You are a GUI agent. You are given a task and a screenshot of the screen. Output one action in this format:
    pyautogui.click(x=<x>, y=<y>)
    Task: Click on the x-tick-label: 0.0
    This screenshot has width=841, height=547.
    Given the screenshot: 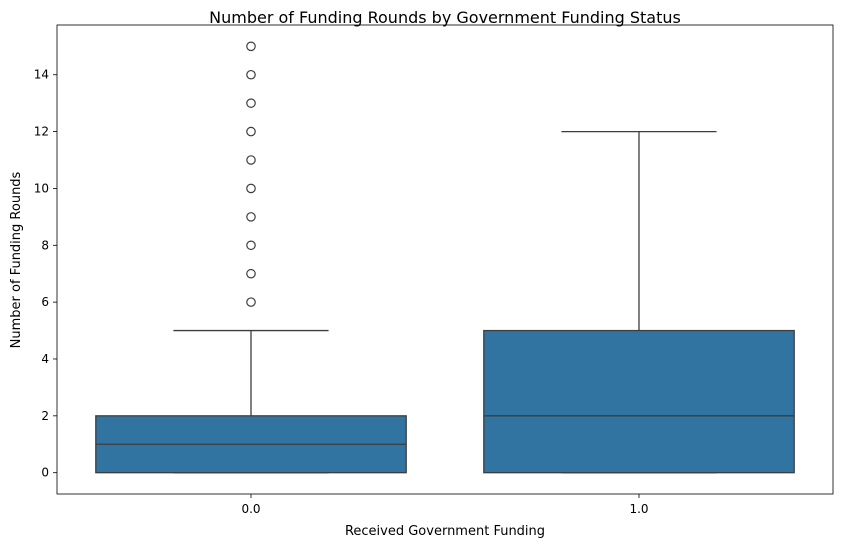 What is the action you would take?
    pyautogui.click(x=250, y=509)
    